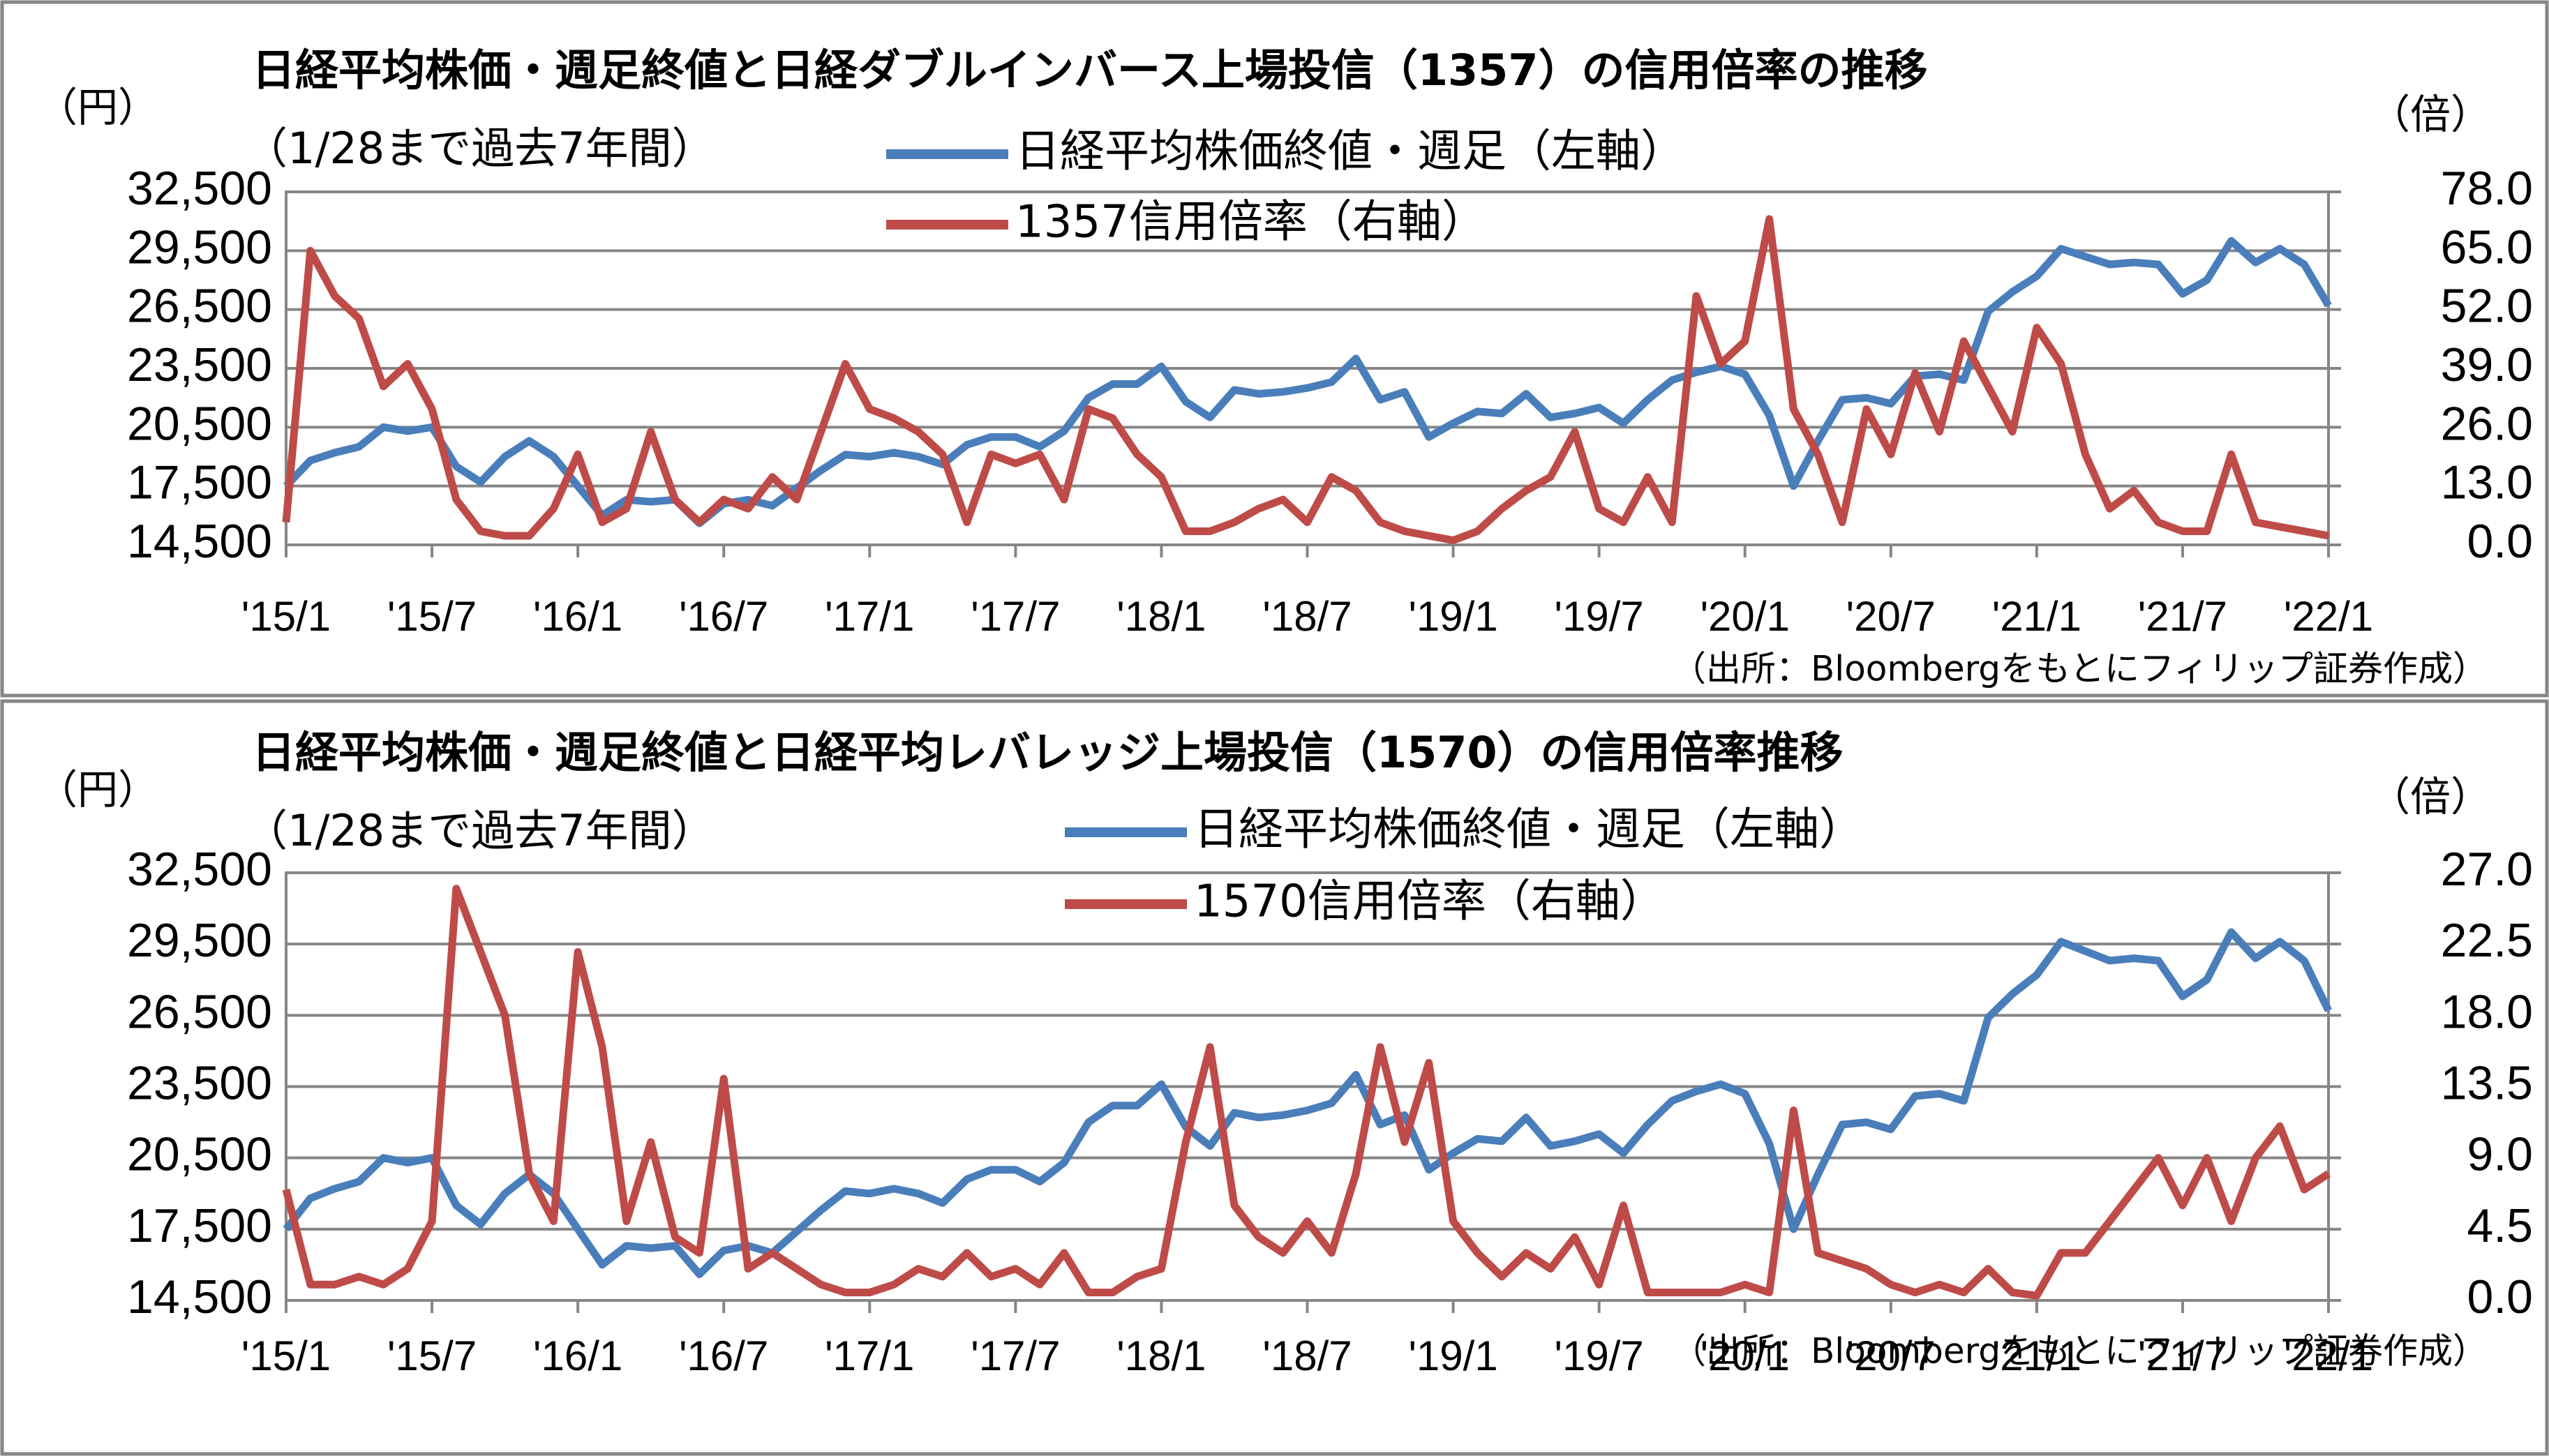 The image size is (2549, 1456). What do you see at coordinates (2487, 940) in the screenshot?
I see `y2-tick-label: 22.5` at bounding box center [2487, 940].